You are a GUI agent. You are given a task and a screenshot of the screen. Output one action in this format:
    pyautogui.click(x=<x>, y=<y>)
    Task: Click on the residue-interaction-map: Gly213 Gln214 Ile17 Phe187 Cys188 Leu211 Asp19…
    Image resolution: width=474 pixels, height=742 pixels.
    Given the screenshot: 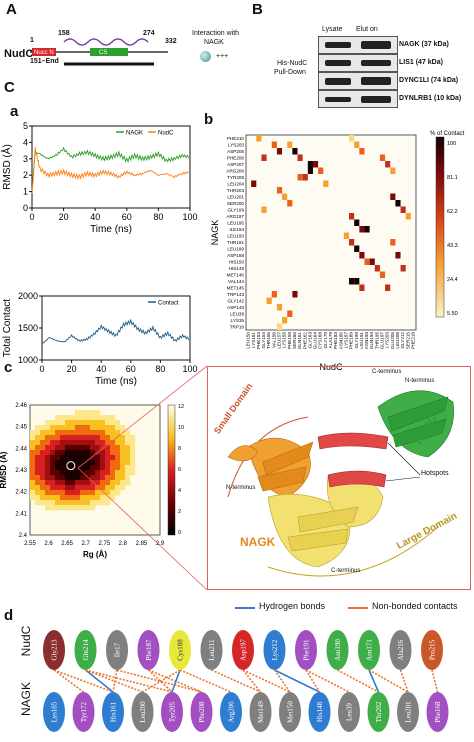 What is the action you would take?
    pyautogui.click(x=246, y=681)
    